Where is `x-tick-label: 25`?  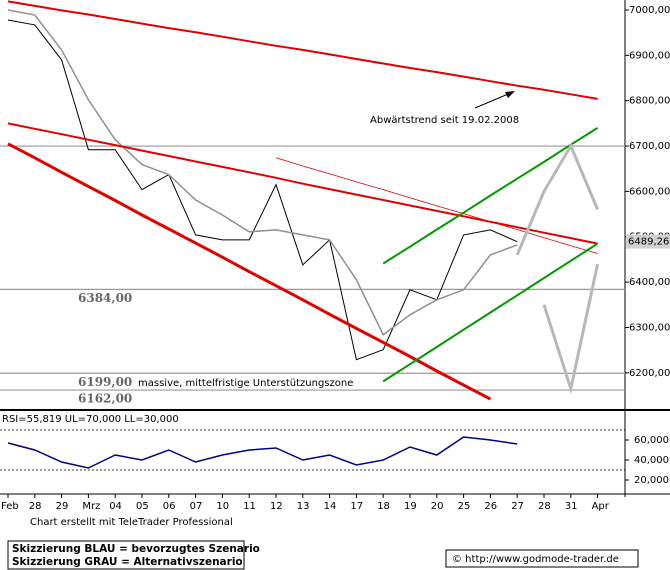 x-tick-label: 25 is located at coordinates (464, 506).